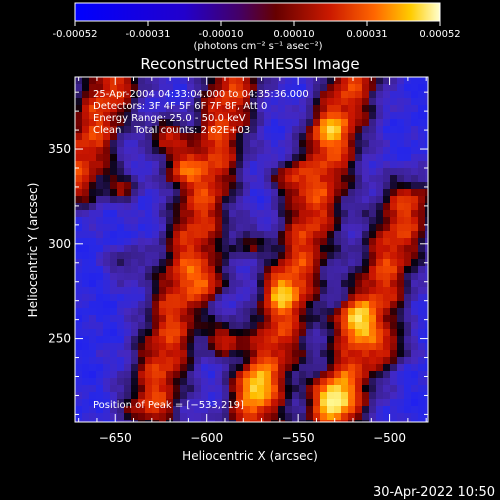  Describe the element at coordinates (221, 34) in the screenshot. I see `colorbar-tick-label: -0.00010` at that location.